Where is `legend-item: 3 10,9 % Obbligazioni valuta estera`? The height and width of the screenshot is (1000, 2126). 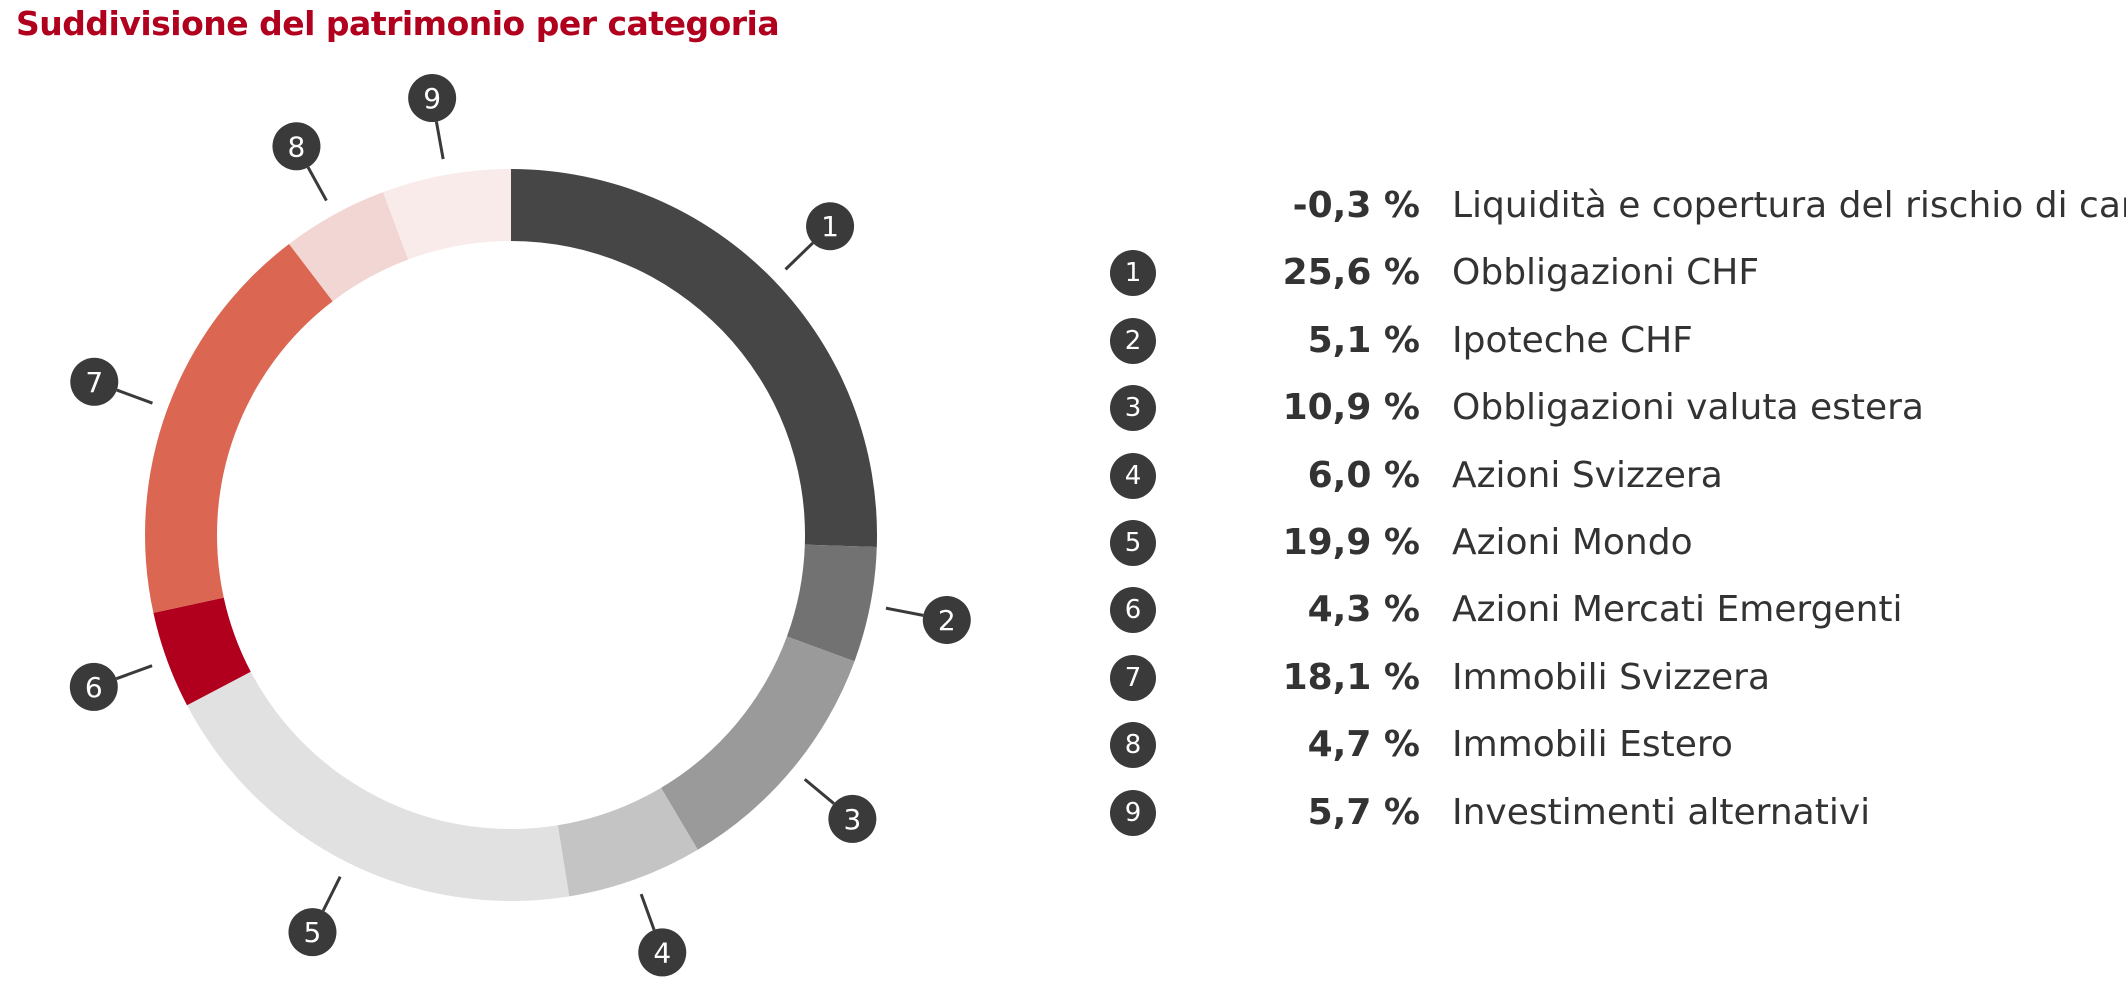 legend-item: 3 10,9 % Obbligazioni valuta estera is located at coordinates (1615, 407).